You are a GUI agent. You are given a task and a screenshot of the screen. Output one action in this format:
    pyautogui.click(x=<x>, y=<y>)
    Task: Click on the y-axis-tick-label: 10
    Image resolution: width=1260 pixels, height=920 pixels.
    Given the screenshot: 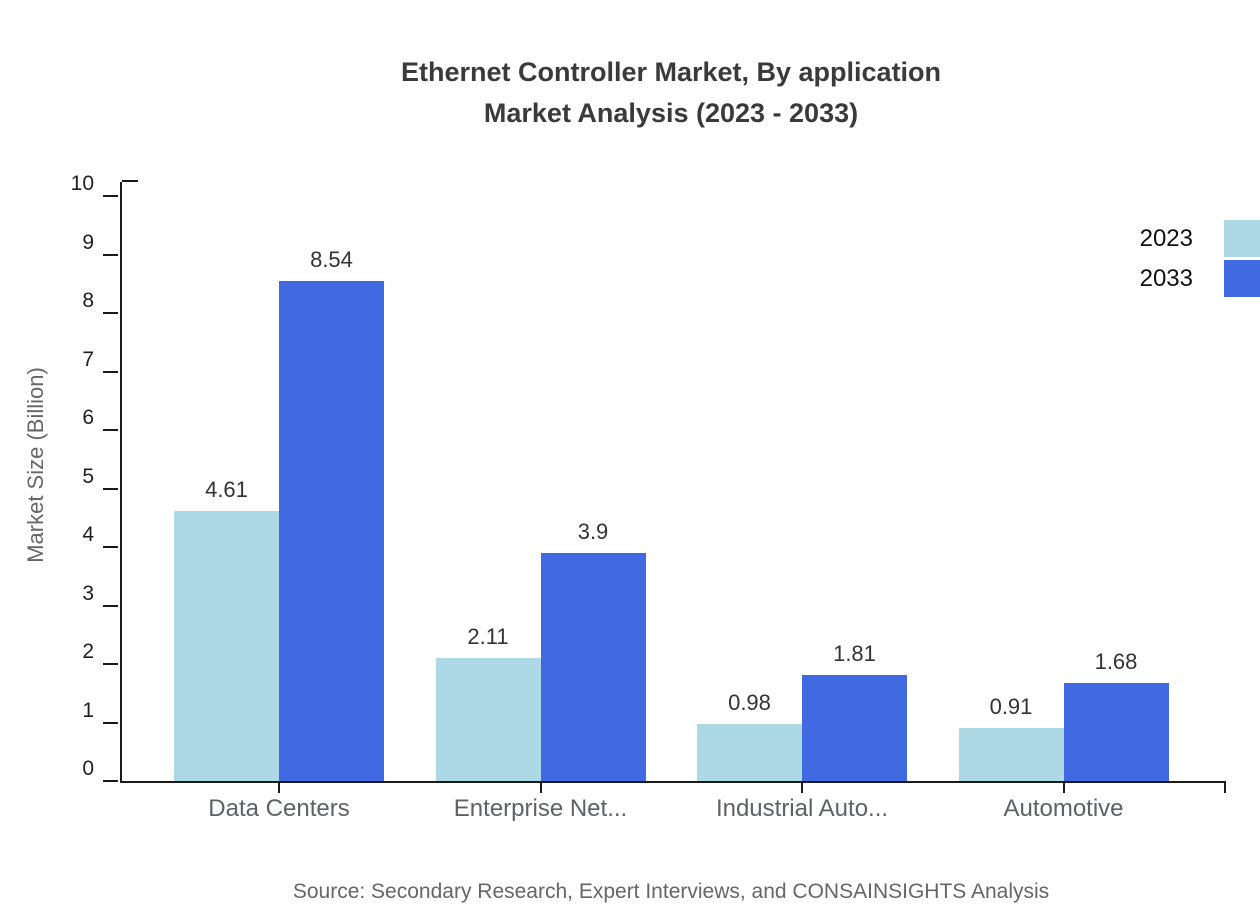 What is the action you would take?
    pyautogui.click(x=82, y=183)
    